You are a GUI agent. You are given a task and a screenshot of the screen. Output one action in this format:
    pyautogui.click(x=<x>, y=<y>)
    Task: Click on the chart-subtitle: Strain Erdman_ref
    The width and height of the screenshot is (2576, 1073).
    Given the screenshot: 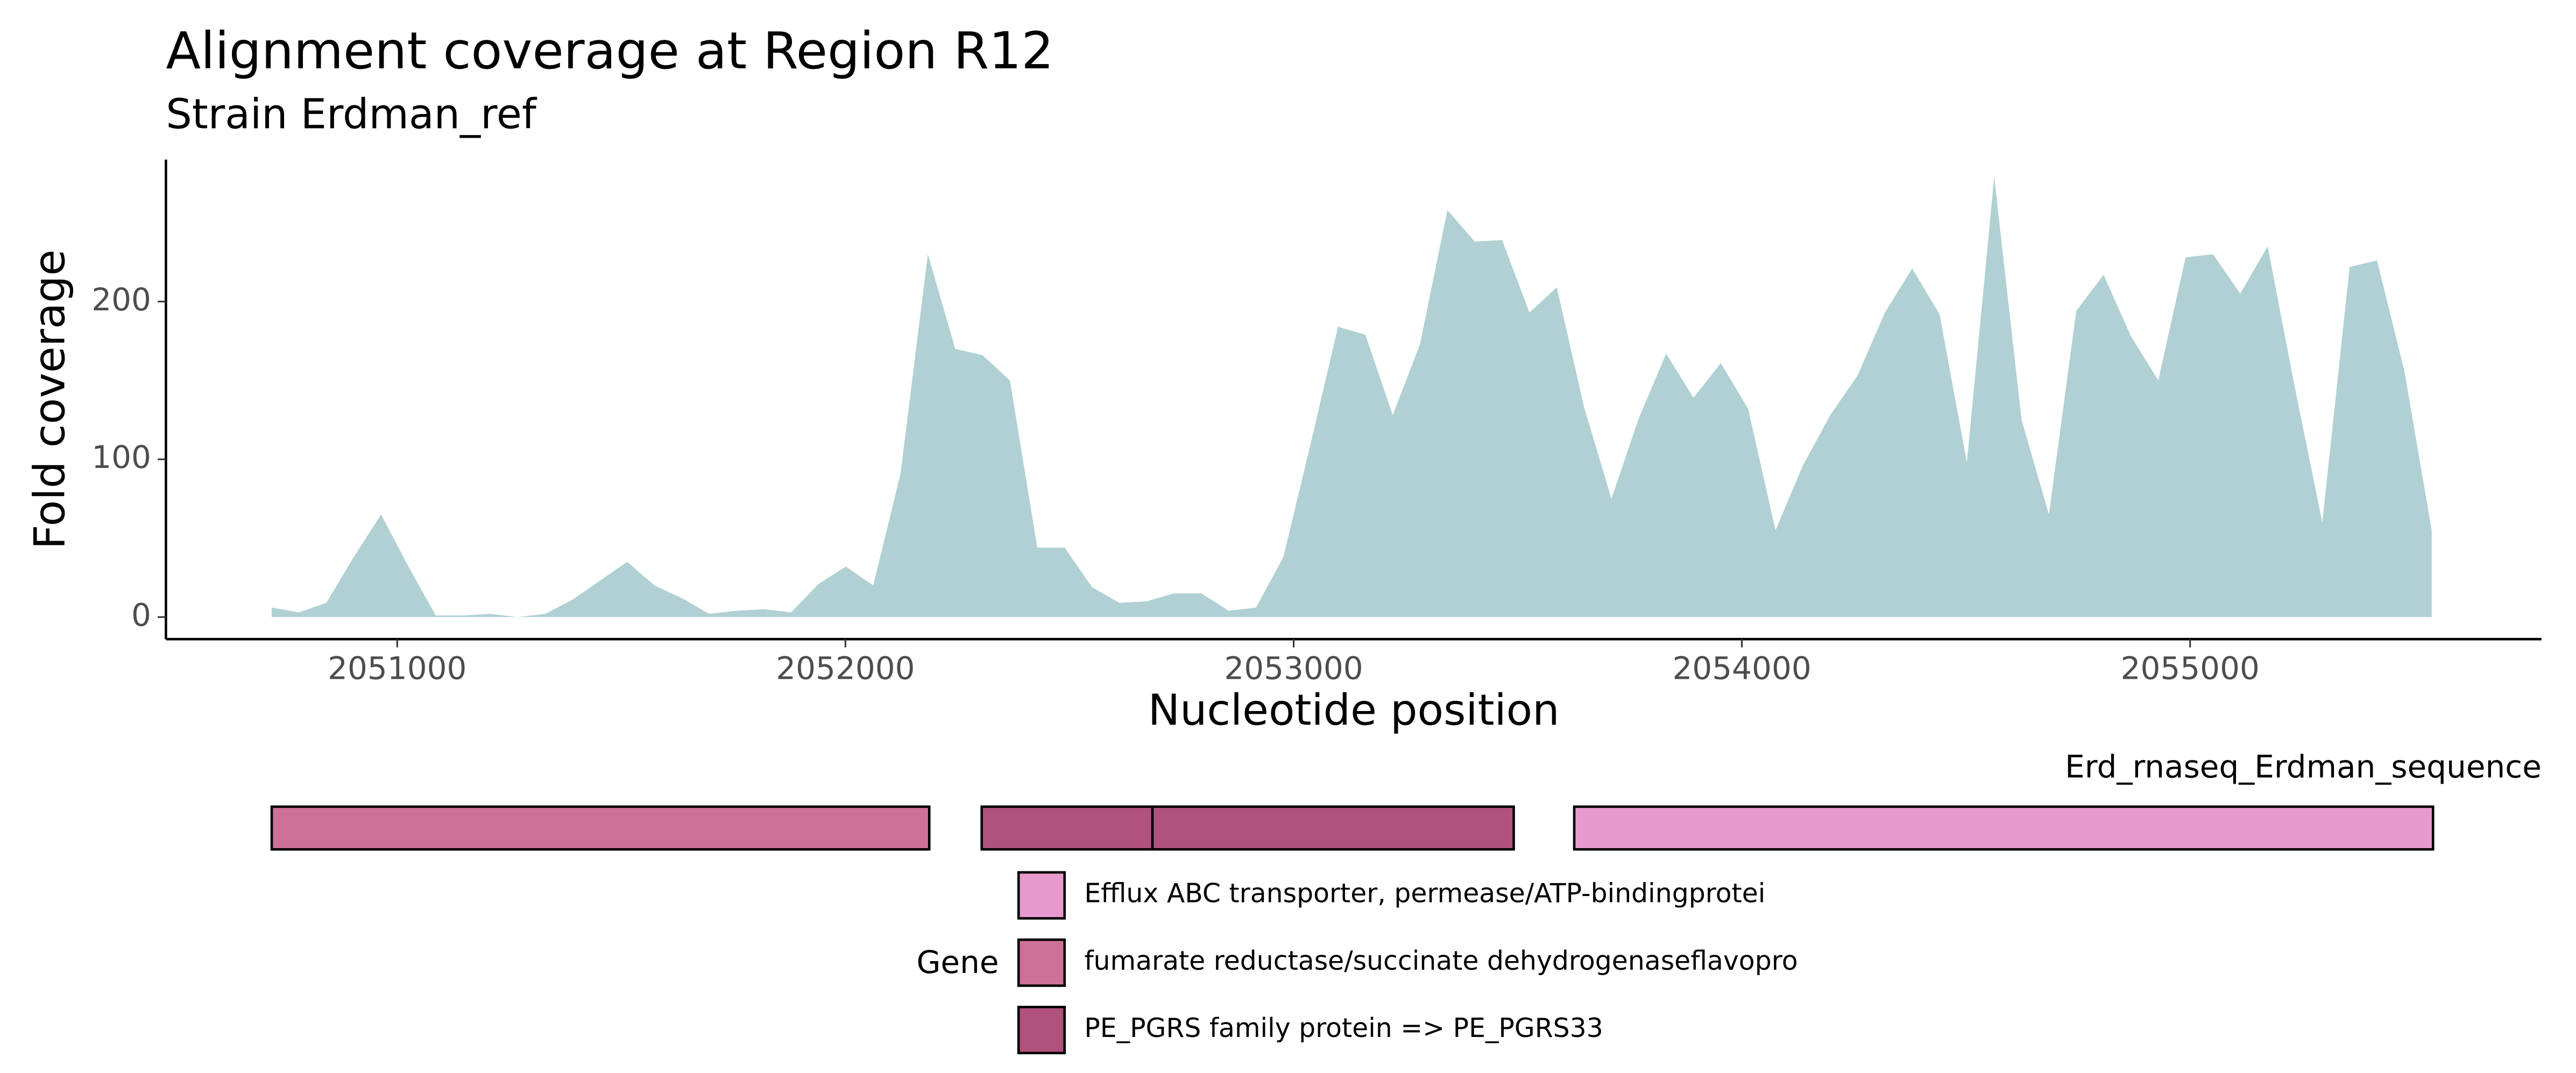 What is the action you would take?
    pyautogui.click(x=351, y=114)
    